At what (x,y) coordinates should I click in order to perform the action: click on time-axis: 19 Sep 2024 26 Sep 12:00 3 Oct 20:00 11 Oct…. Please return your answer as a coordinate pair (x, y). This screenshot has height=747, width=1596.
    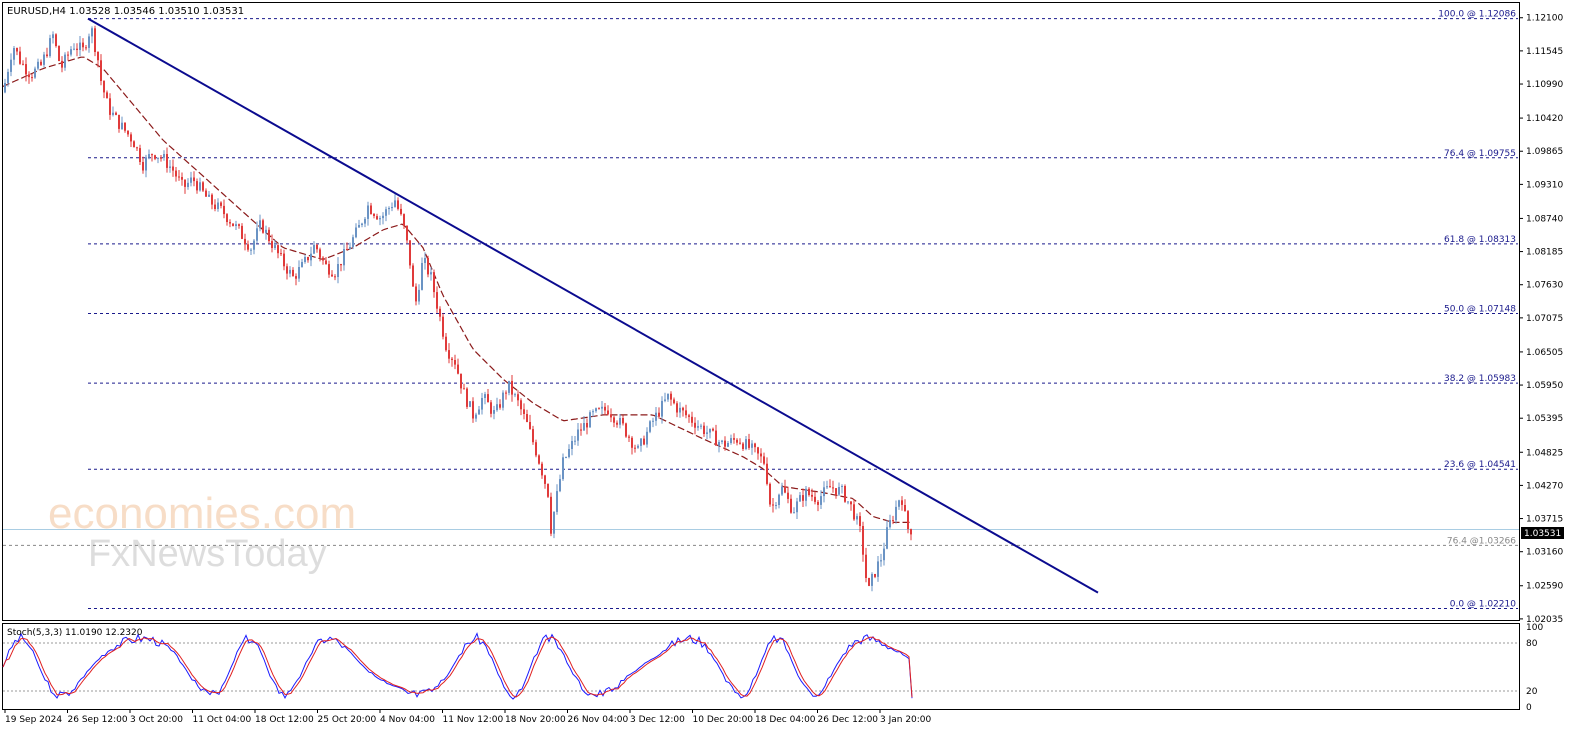
    Looking at the image, I should click on (468, 717).